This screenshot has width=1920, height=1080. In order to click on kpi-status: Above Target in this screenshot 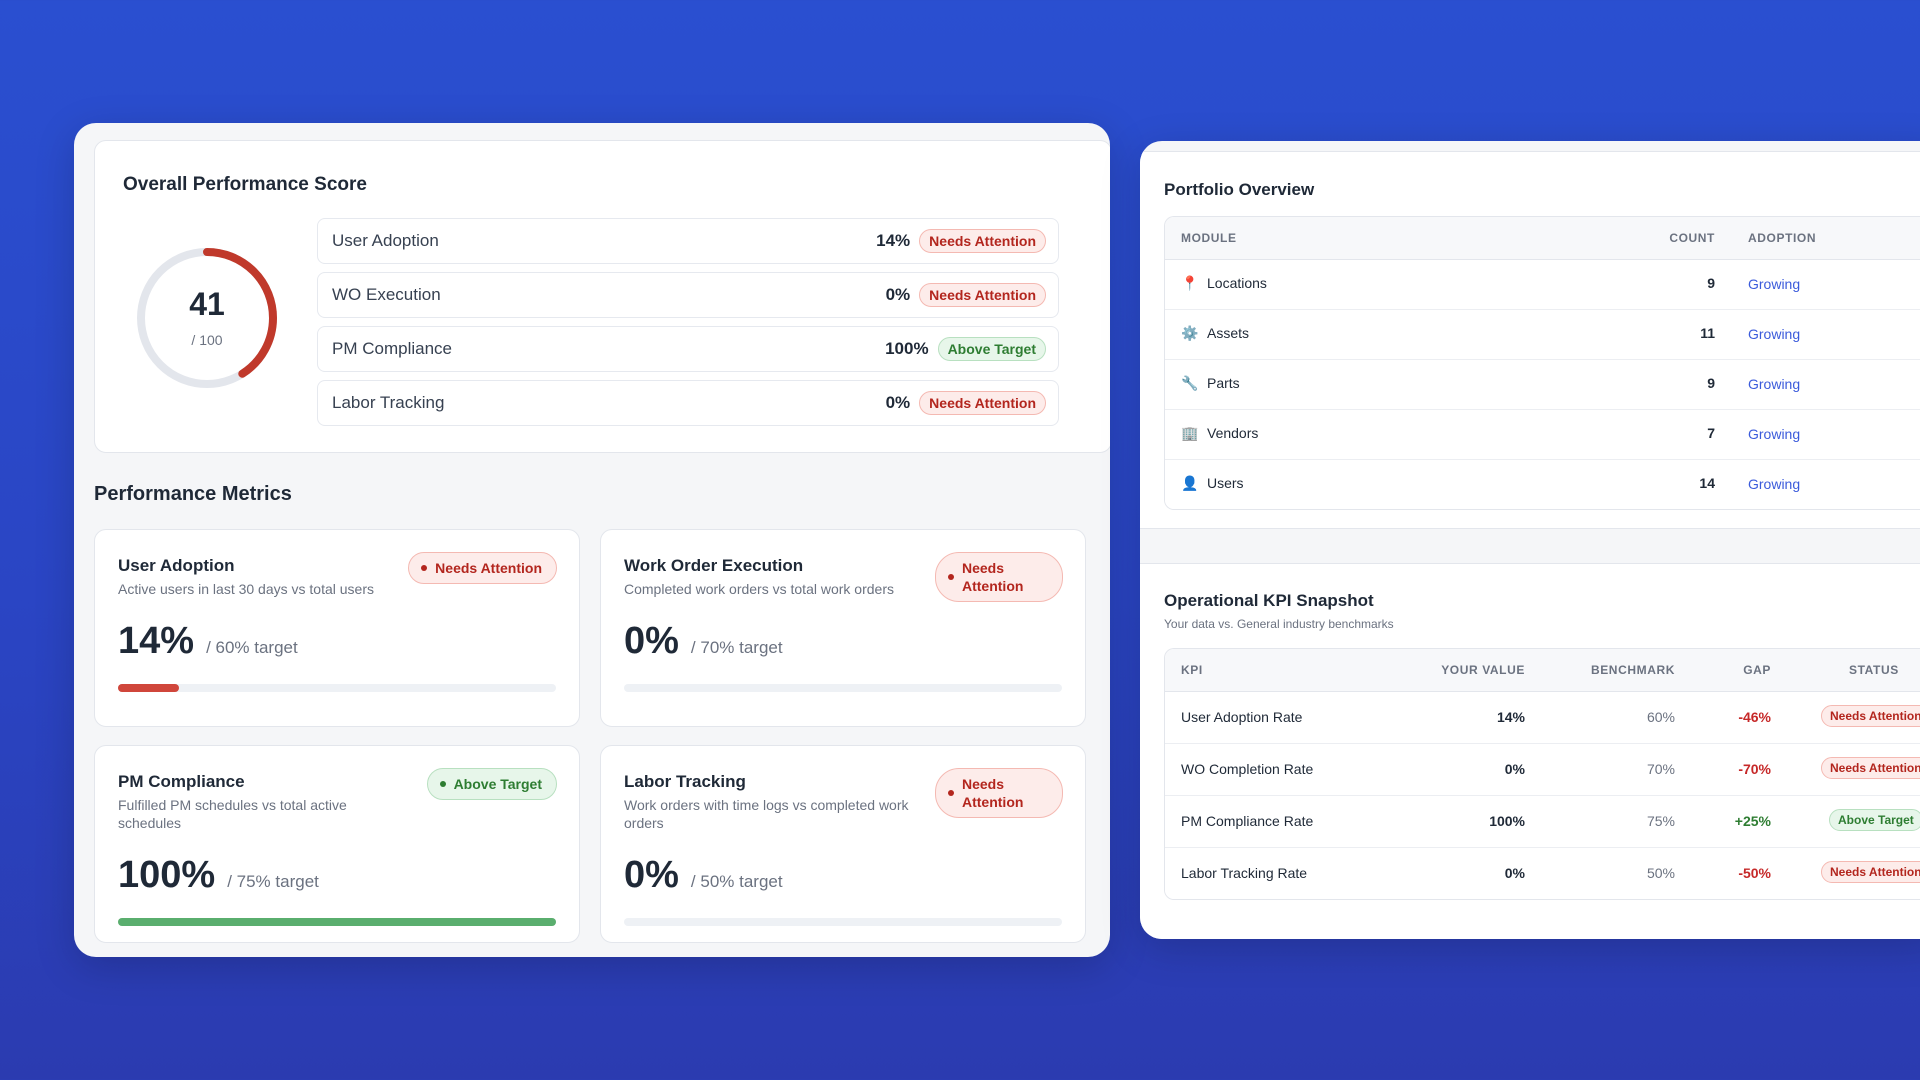, I will do `click(1874, 820)`.